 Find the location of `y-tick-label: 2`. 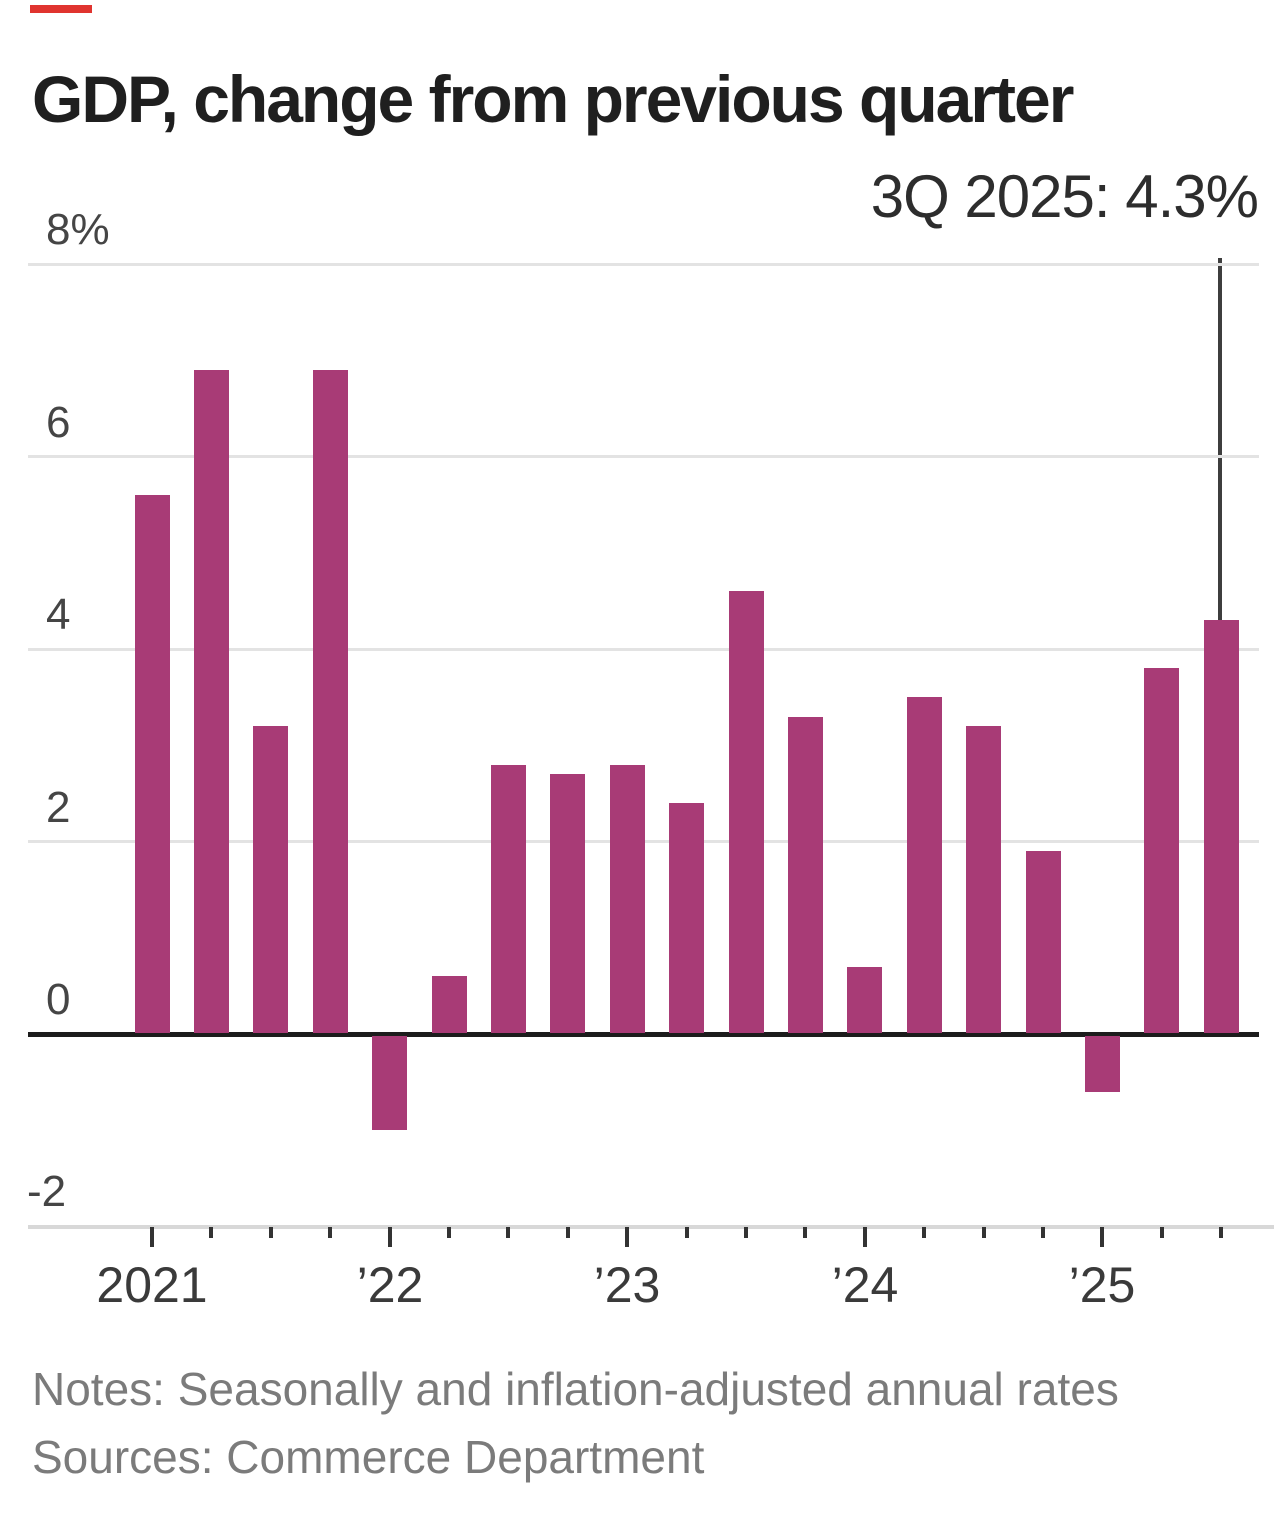

y-tick-label: 2 is located at coordinates (58, 807).